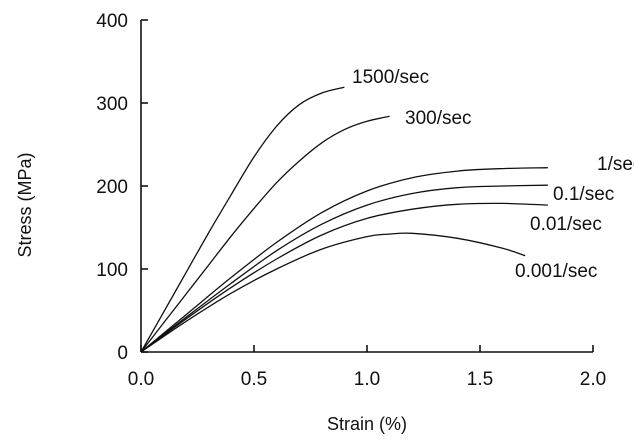 The image size is (634, 441). I want to click on y-tick-label: 300, so click(112, 104).